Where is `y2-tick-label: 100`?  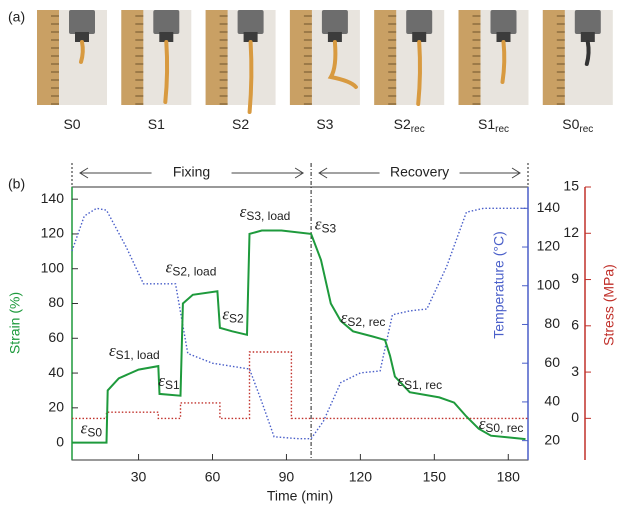 y2-tick-label: 100 is located at coordinates (549, 284).